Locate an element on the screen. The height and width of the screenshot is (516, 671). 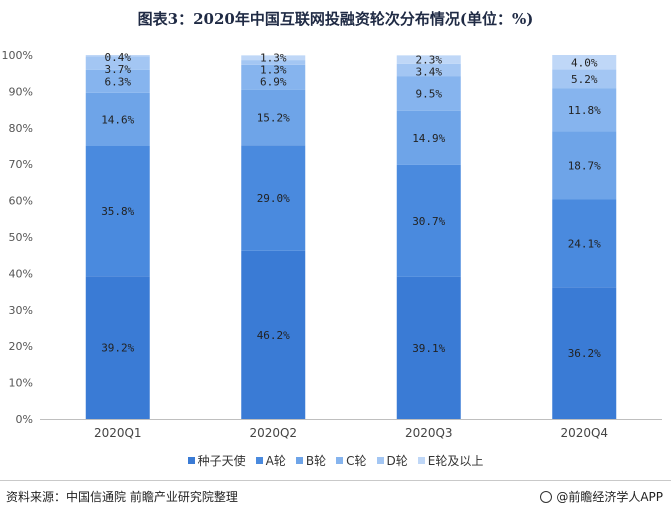
legend-item: 种子天使 is located at coordinates (216, 460).